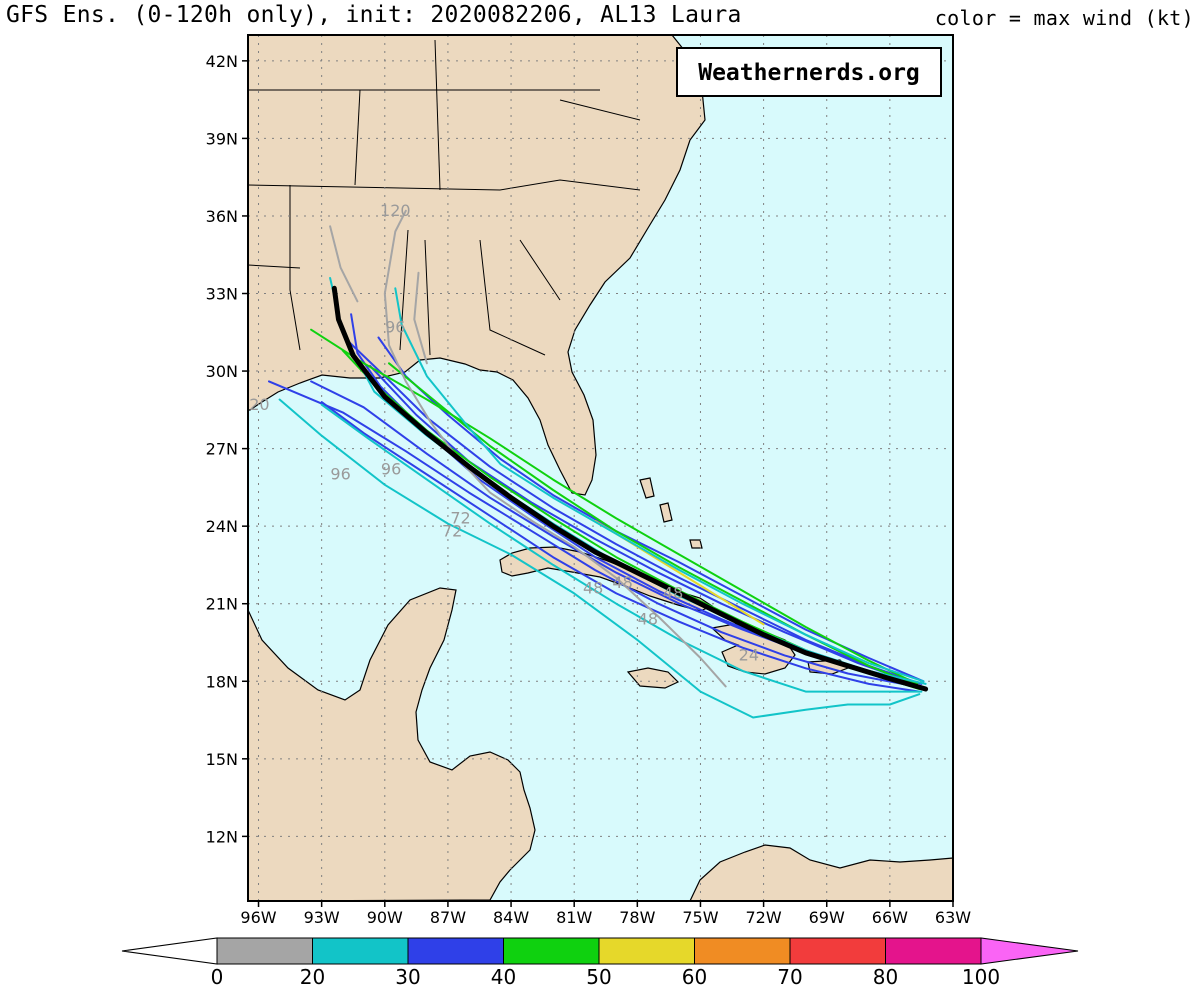 This screenshot has height=992, width=1200. Describe the element at coordinates (385, 917) in the screenshot. I see `lon-tick-label: 90W` at that location.